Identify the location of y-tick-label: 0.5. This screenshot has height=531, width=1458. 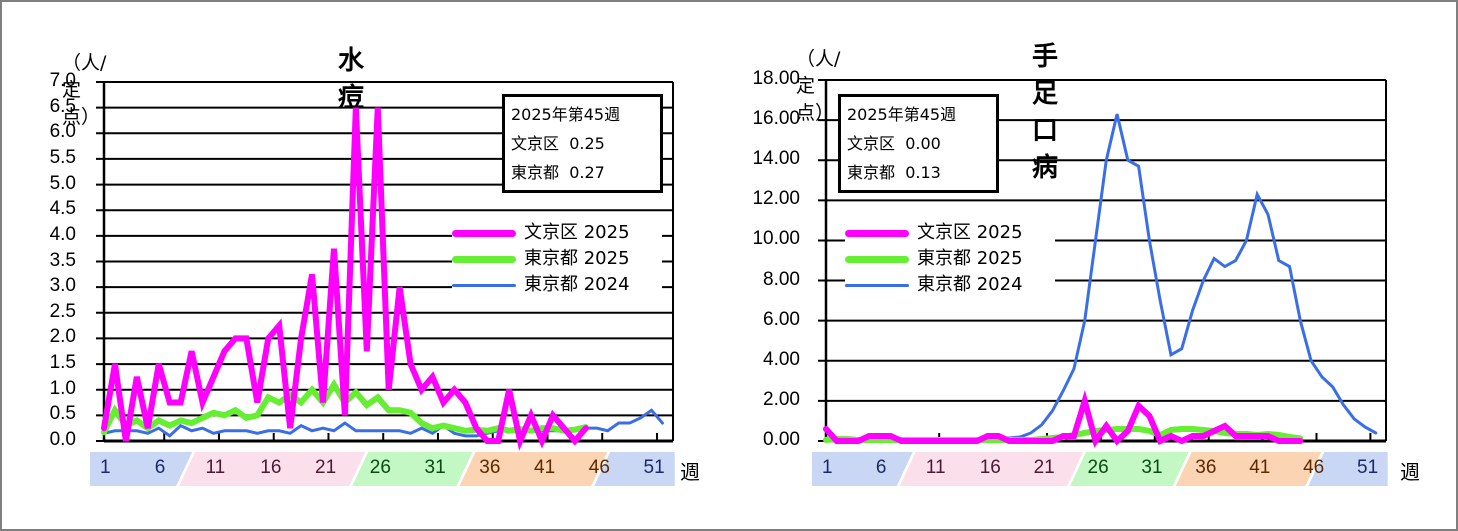
(62, 414).